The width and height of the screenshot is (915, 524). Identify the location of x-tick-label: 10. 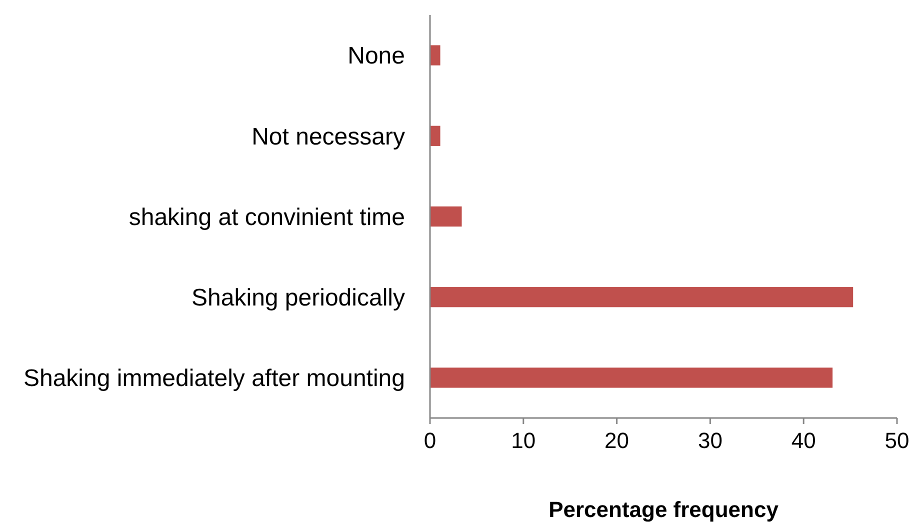
(523, 440).